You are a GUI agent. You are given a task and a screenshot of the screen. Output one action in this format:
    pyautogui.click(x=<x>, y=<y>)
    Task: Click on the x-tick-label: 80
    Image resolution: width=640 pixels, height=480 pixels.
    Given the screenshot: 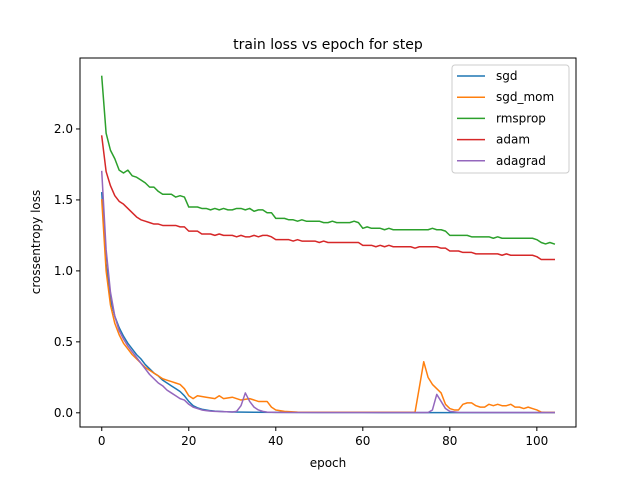 What is the action you would take?
    pyautogui.click(x=449, y=441)
    